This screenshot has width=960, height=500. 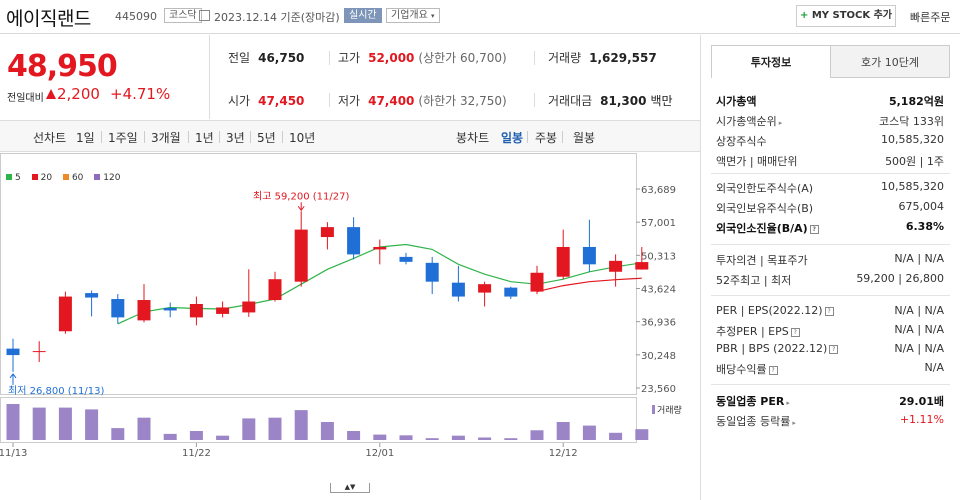 I want to click on stat-amount: 거래대금 81,300 백만, so click(x=610, y=100).